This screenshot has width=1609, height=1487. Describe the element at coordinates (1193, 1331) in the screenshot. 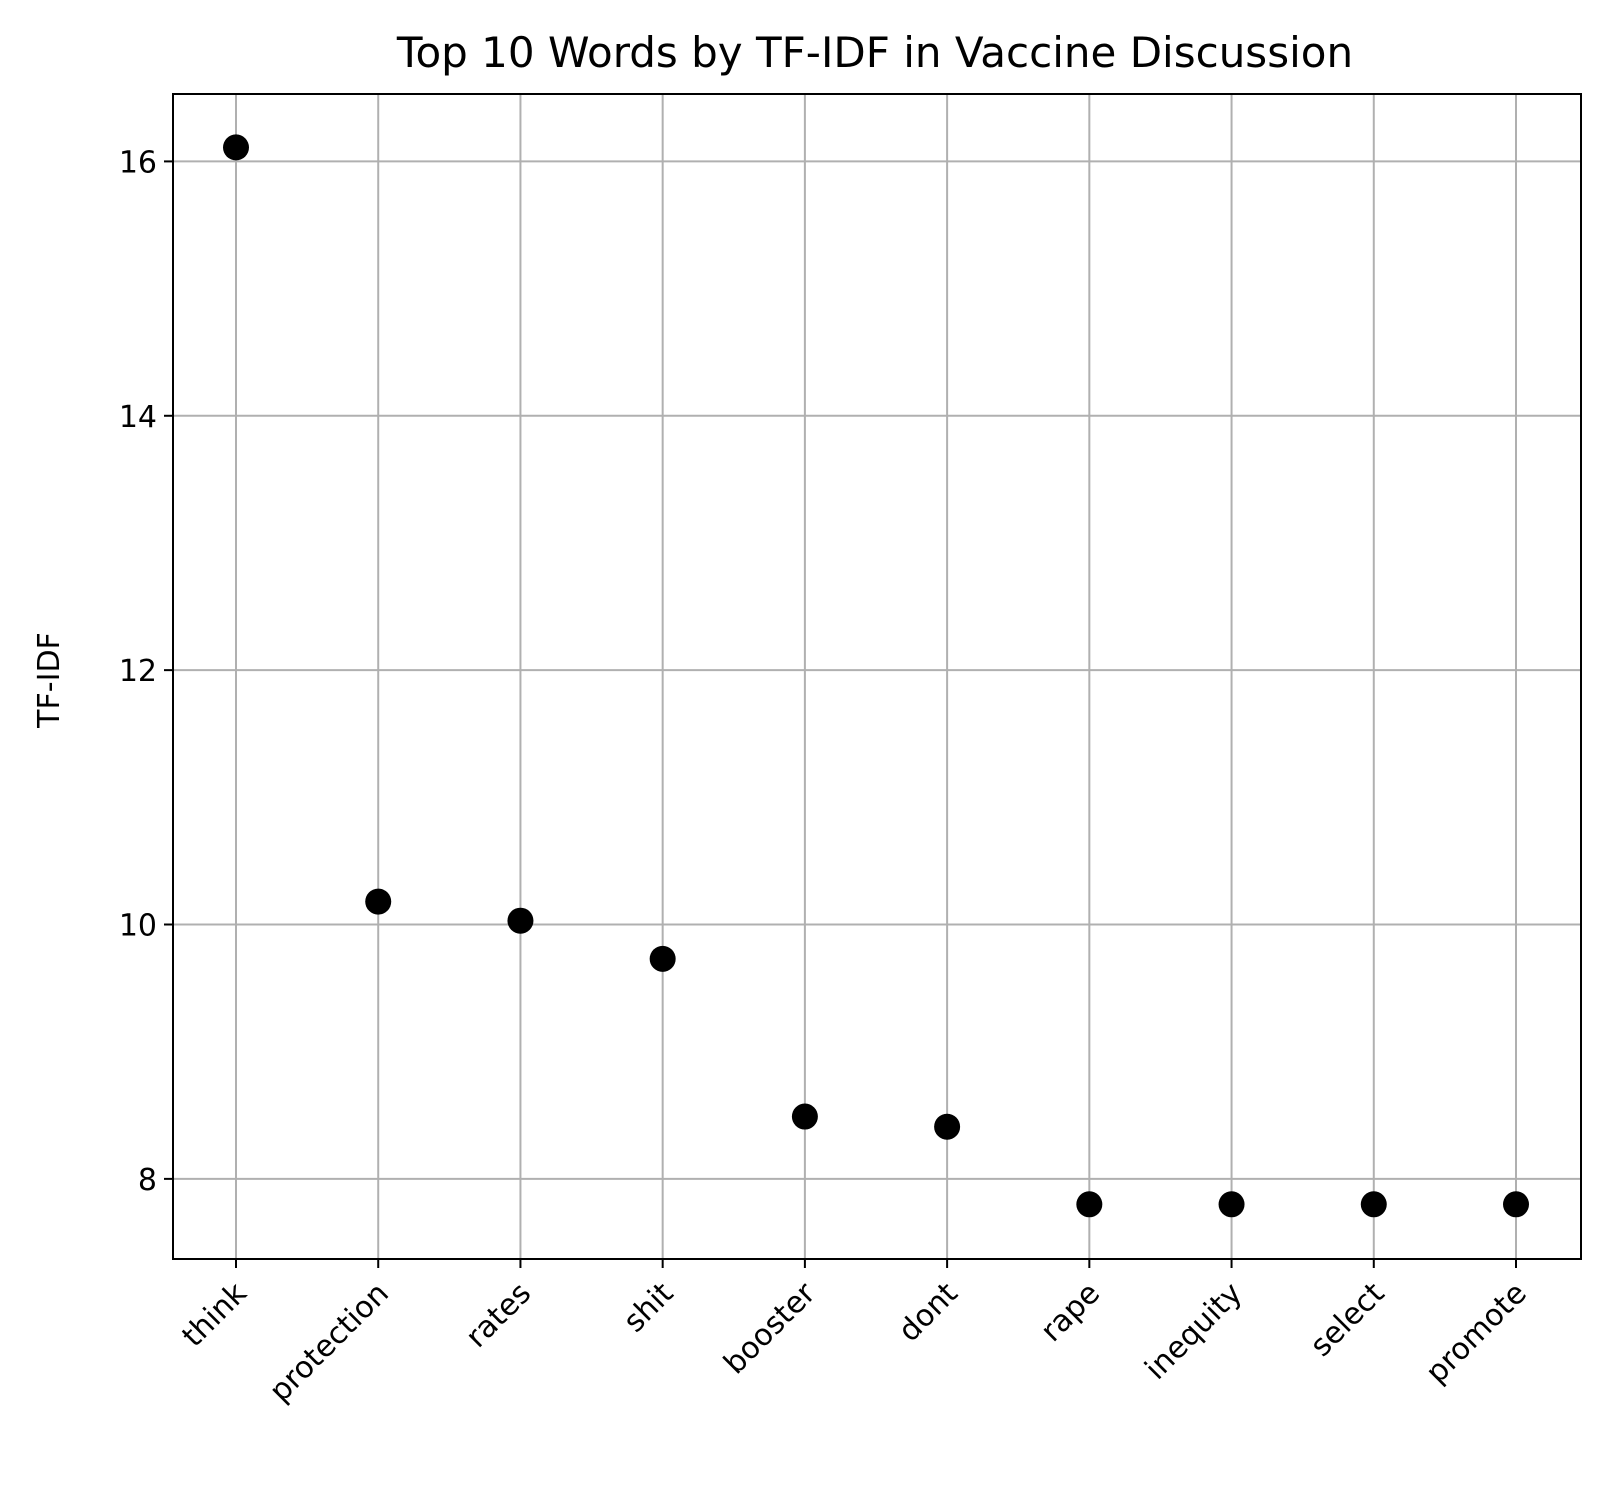

I see `x-tick-label: inequity` at that location.